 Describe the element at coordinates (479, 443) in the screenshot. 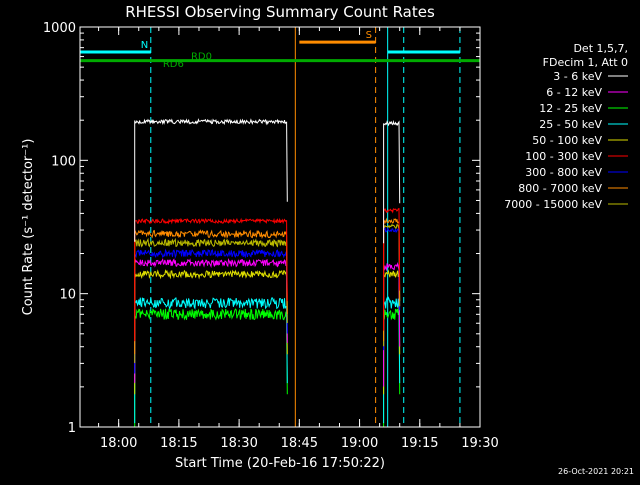

I see `x-tick-label: 19:30` at that location.